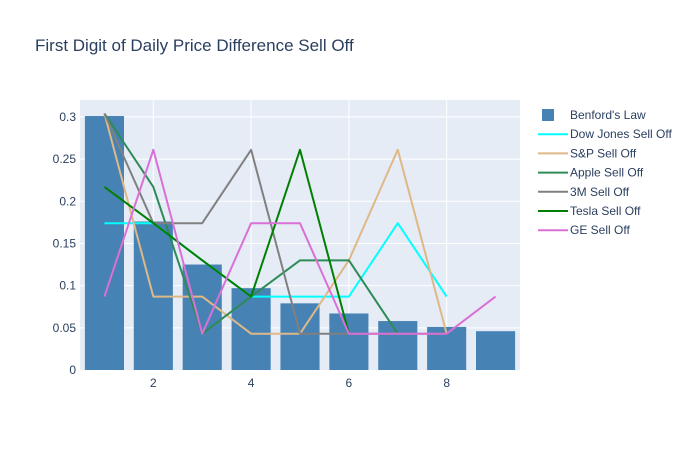  Describe the element at coordinates (67, 201) in the screenshot. I see `y-tick-label: 0.2` at that location.